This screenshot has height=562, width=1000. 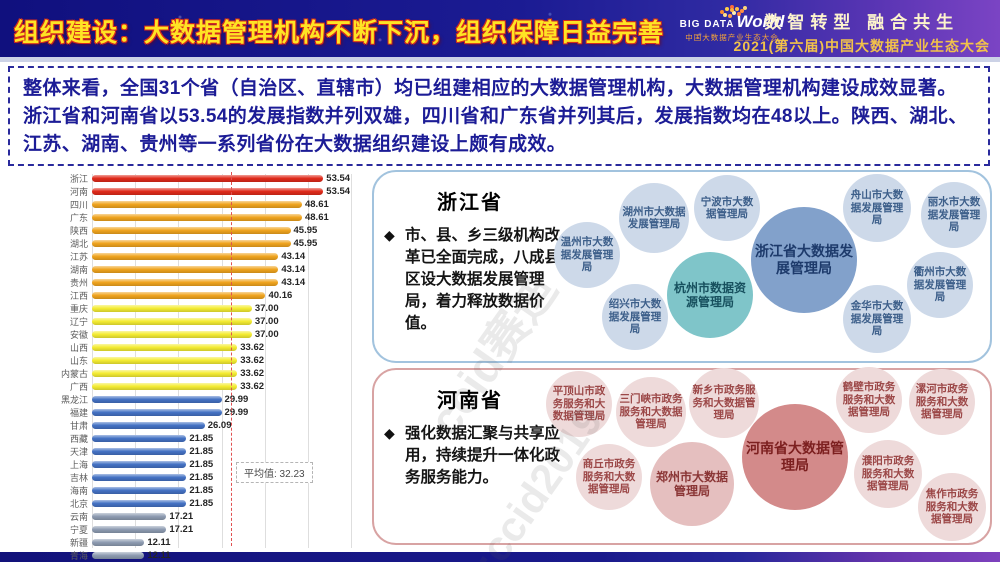 I want to click on org-bubble-small: 舟山市大数据发展管理局, so click(x=877, y=208).